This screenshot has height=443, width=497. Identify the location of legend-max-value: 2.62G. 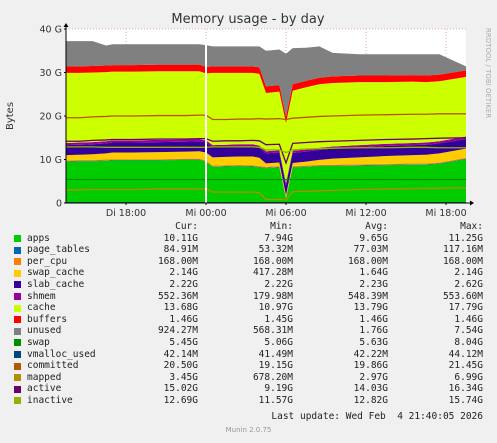
(468, 284).